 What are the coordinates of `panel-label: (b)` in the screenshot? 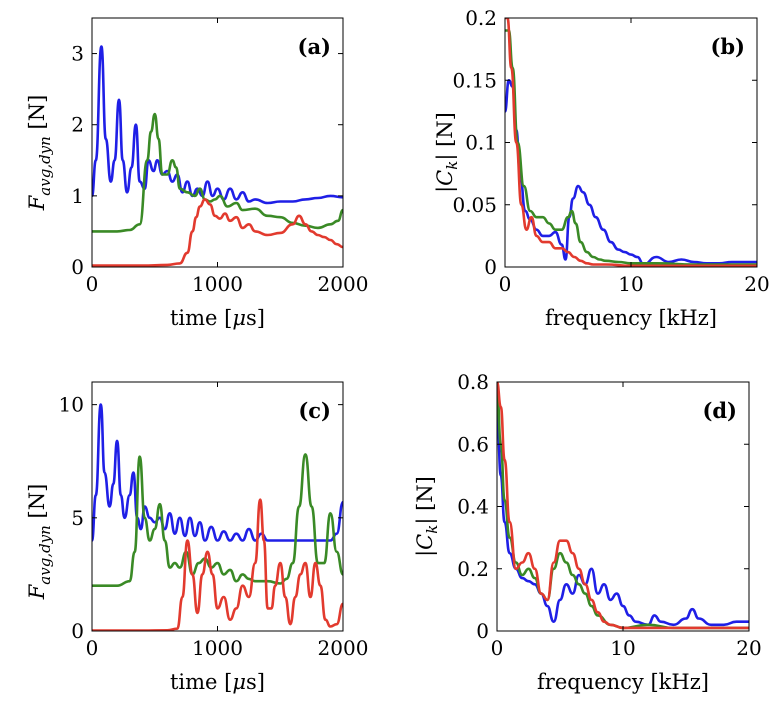 It's located at (727, 46).